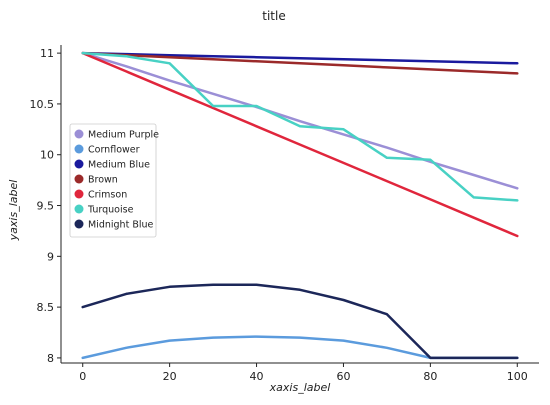 This screenshot has width=550, height=405. Describe the element at coordinates (303, 373) in the screenshot. I see `x-ticks: 0 20 40 60 80 100` at that location.